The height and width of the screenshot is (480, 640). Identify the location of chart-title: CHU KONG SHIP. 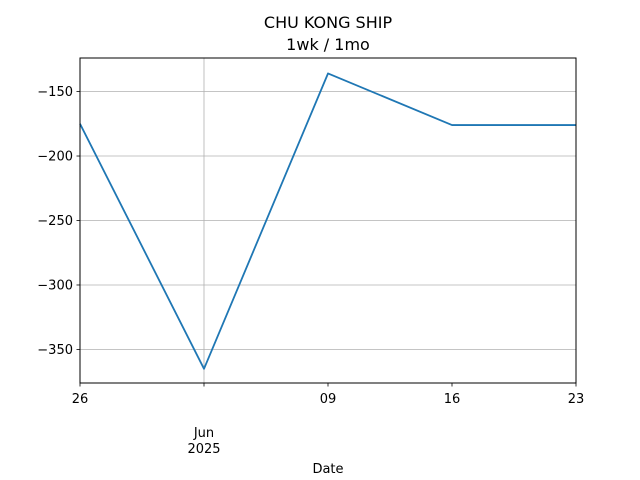
(328, 22).